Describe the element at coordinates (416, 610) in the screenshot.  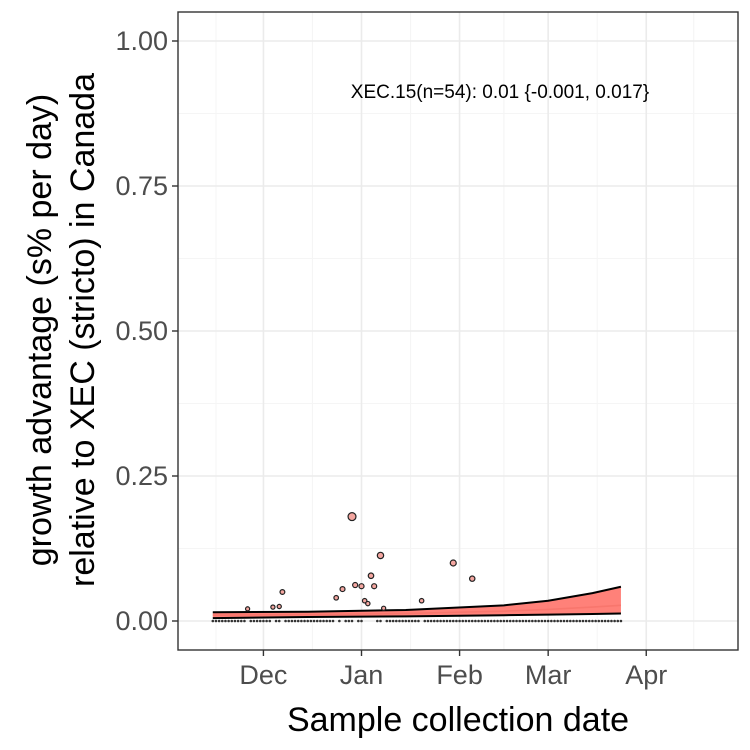
I see `fit-line` at that location.